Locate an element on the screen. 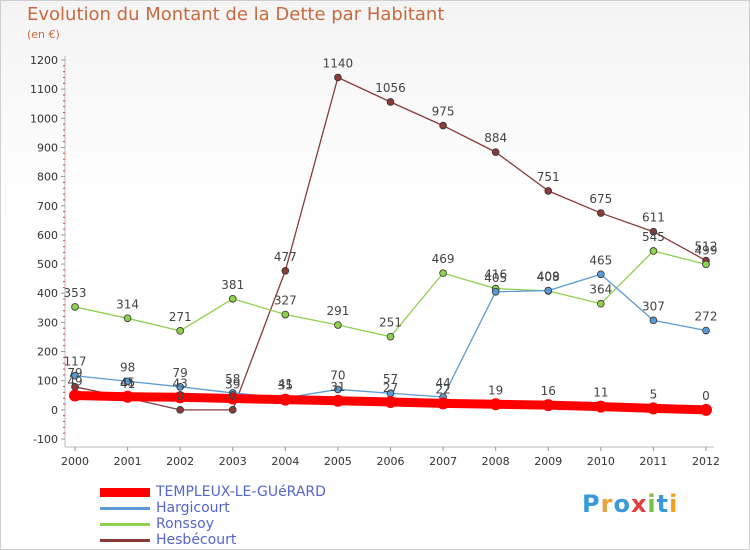 This screenshot has width=750, height=550. x-tick-label: 2007 is located at coordinates (443, 461).